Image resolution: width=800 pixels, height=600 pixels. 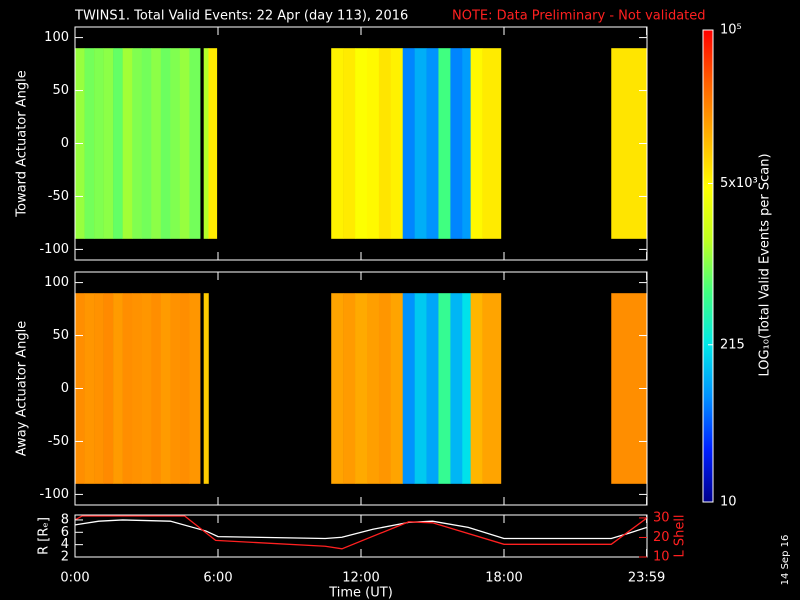 What do you see at coordinates (65, 532) in the screenshot?
I see `y-tick-label: 6` at bounding box center [65, 532].